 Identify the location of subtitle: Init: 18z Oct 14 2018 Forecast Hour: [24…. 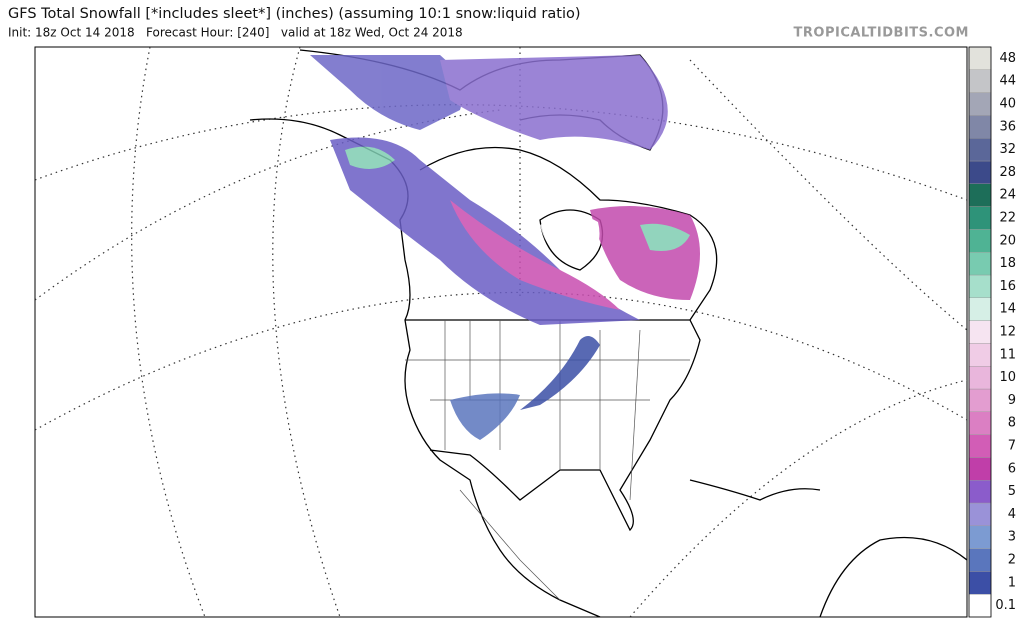
(235, 33).